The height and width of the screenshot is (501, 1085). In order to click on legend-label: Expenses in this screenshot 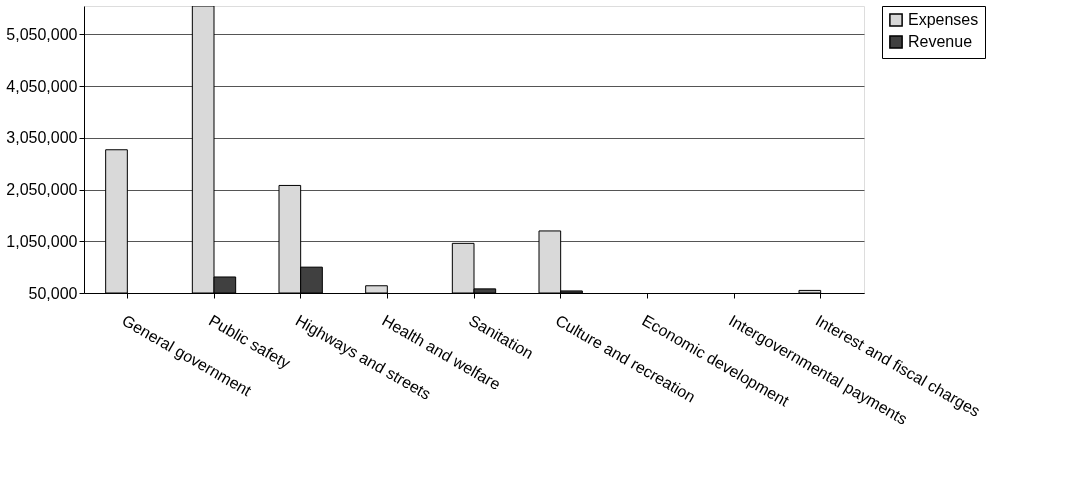, I will do `click(943, 19)`.